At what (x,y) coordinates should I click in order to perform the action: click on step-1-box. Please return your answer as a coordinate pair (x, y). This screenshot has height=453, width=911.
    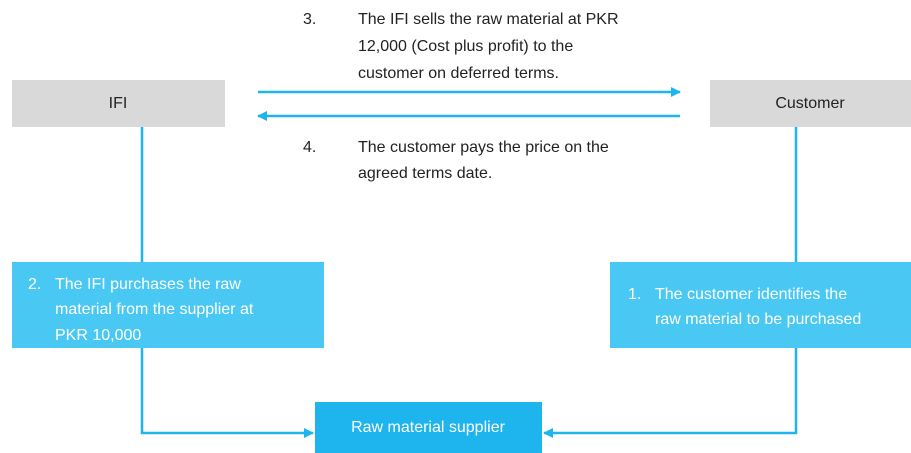
    Looking at the image, I should click on (760, 305).